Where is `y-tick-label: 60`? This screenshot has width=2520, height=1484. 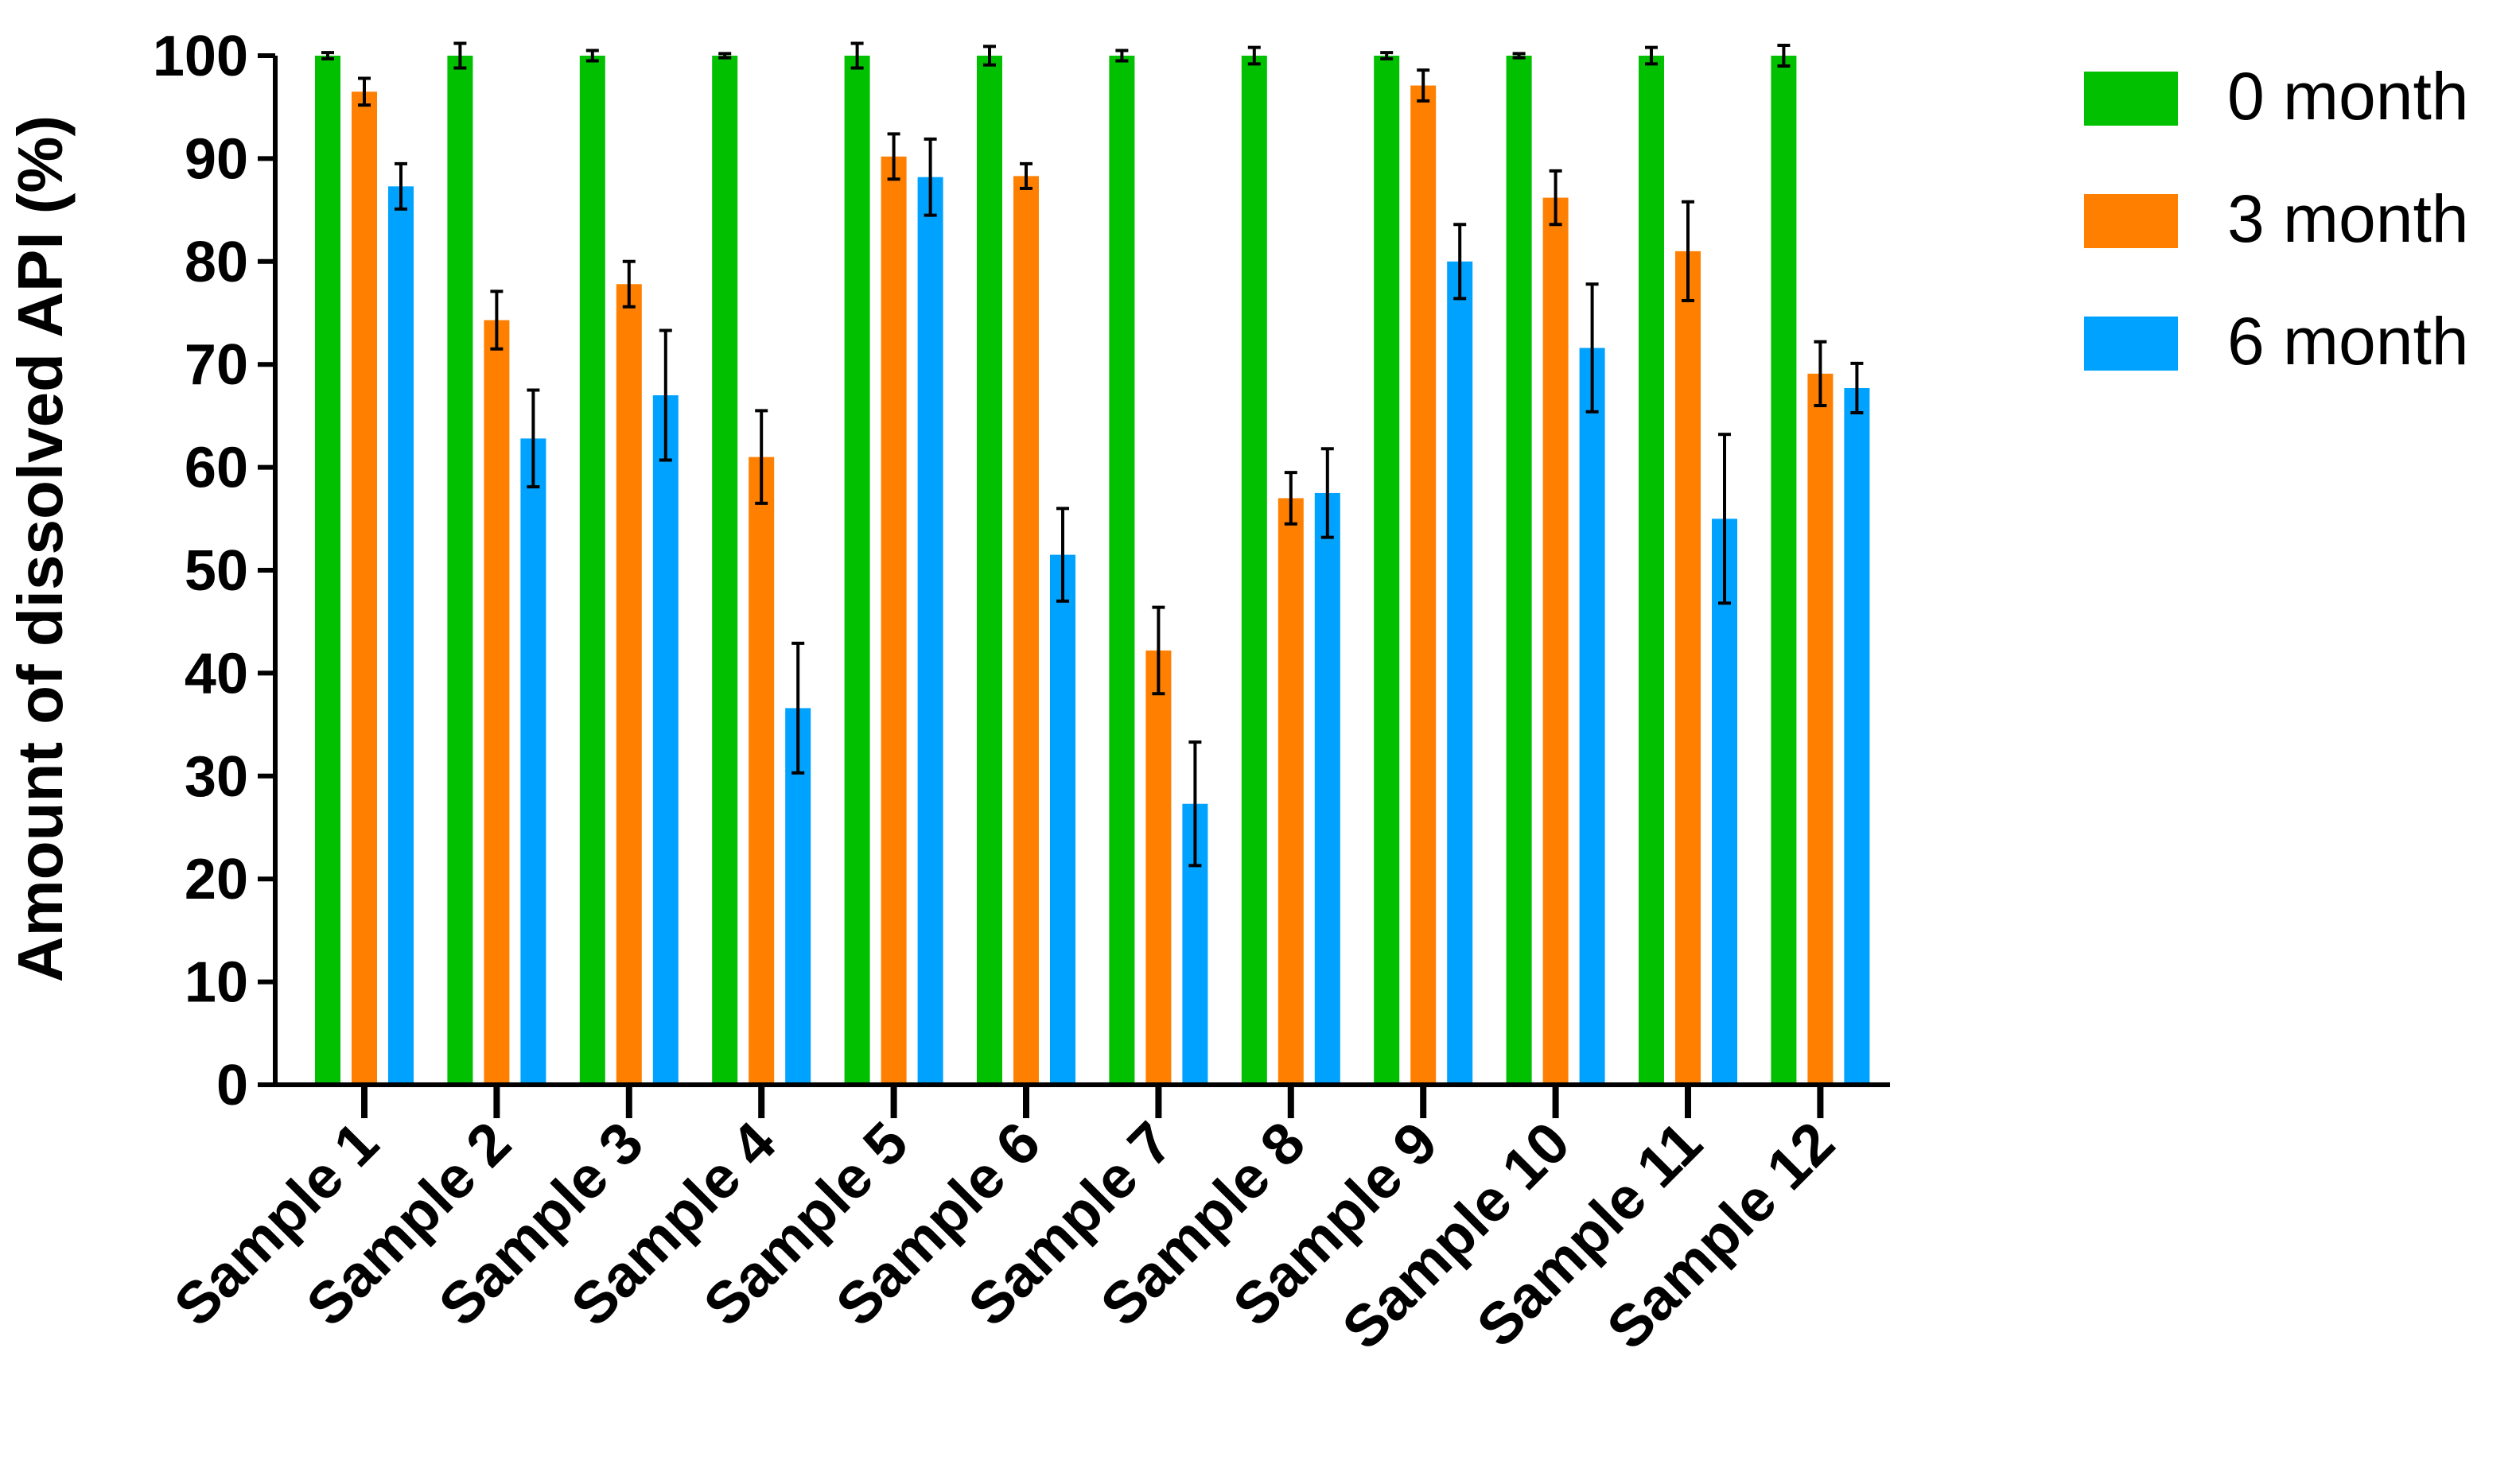 y-tick-label: 60 is located at coordinates (216, 468).